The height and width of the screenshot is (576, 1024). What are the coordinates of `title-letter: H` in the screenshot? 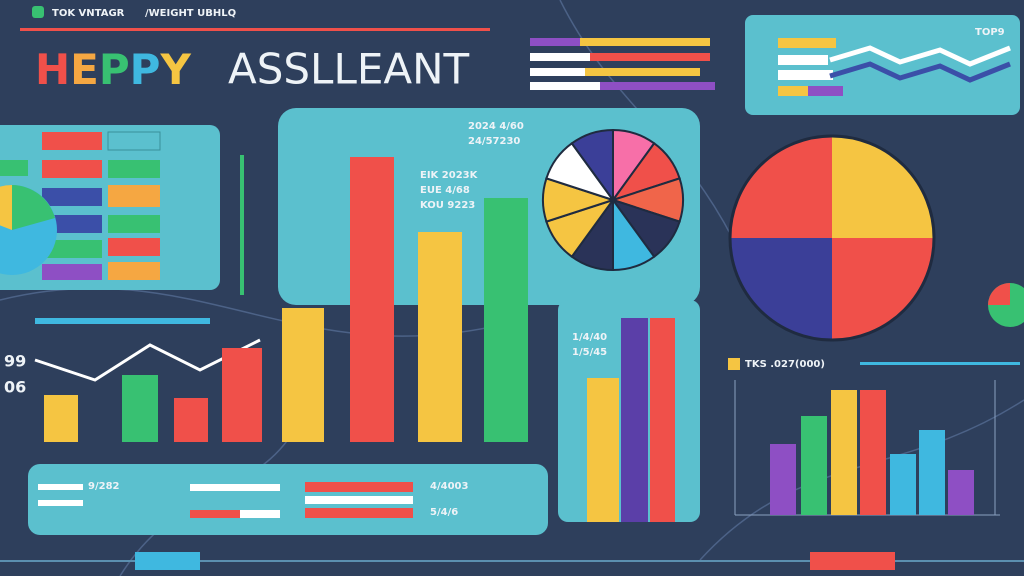 It's located at (52, 69).